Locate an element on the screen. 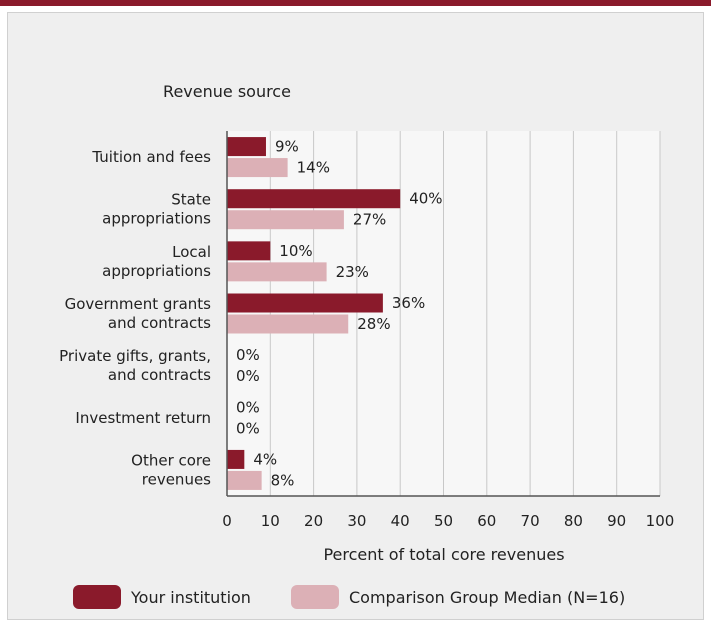 The image size is (711, 620). x-tick-label-20: 20 is located at coordinates (313, 521).